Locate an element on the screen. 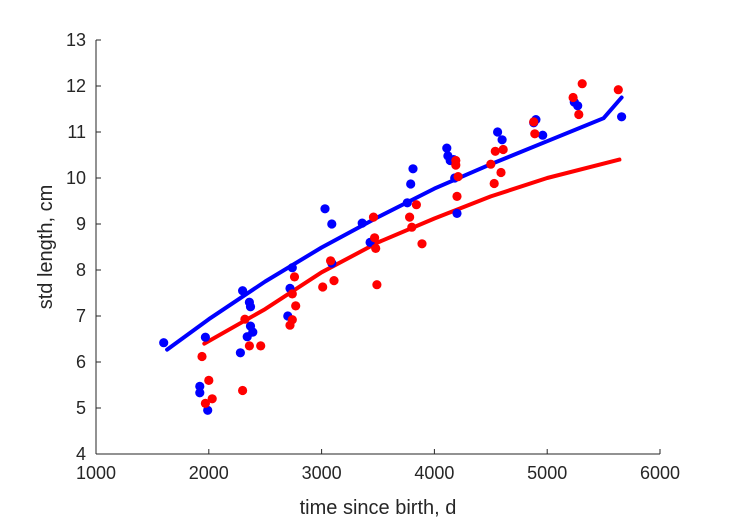 The height and width of the screenshot is (526, 729). x-tick-label: 2000 is located at coordinates (209, 473).